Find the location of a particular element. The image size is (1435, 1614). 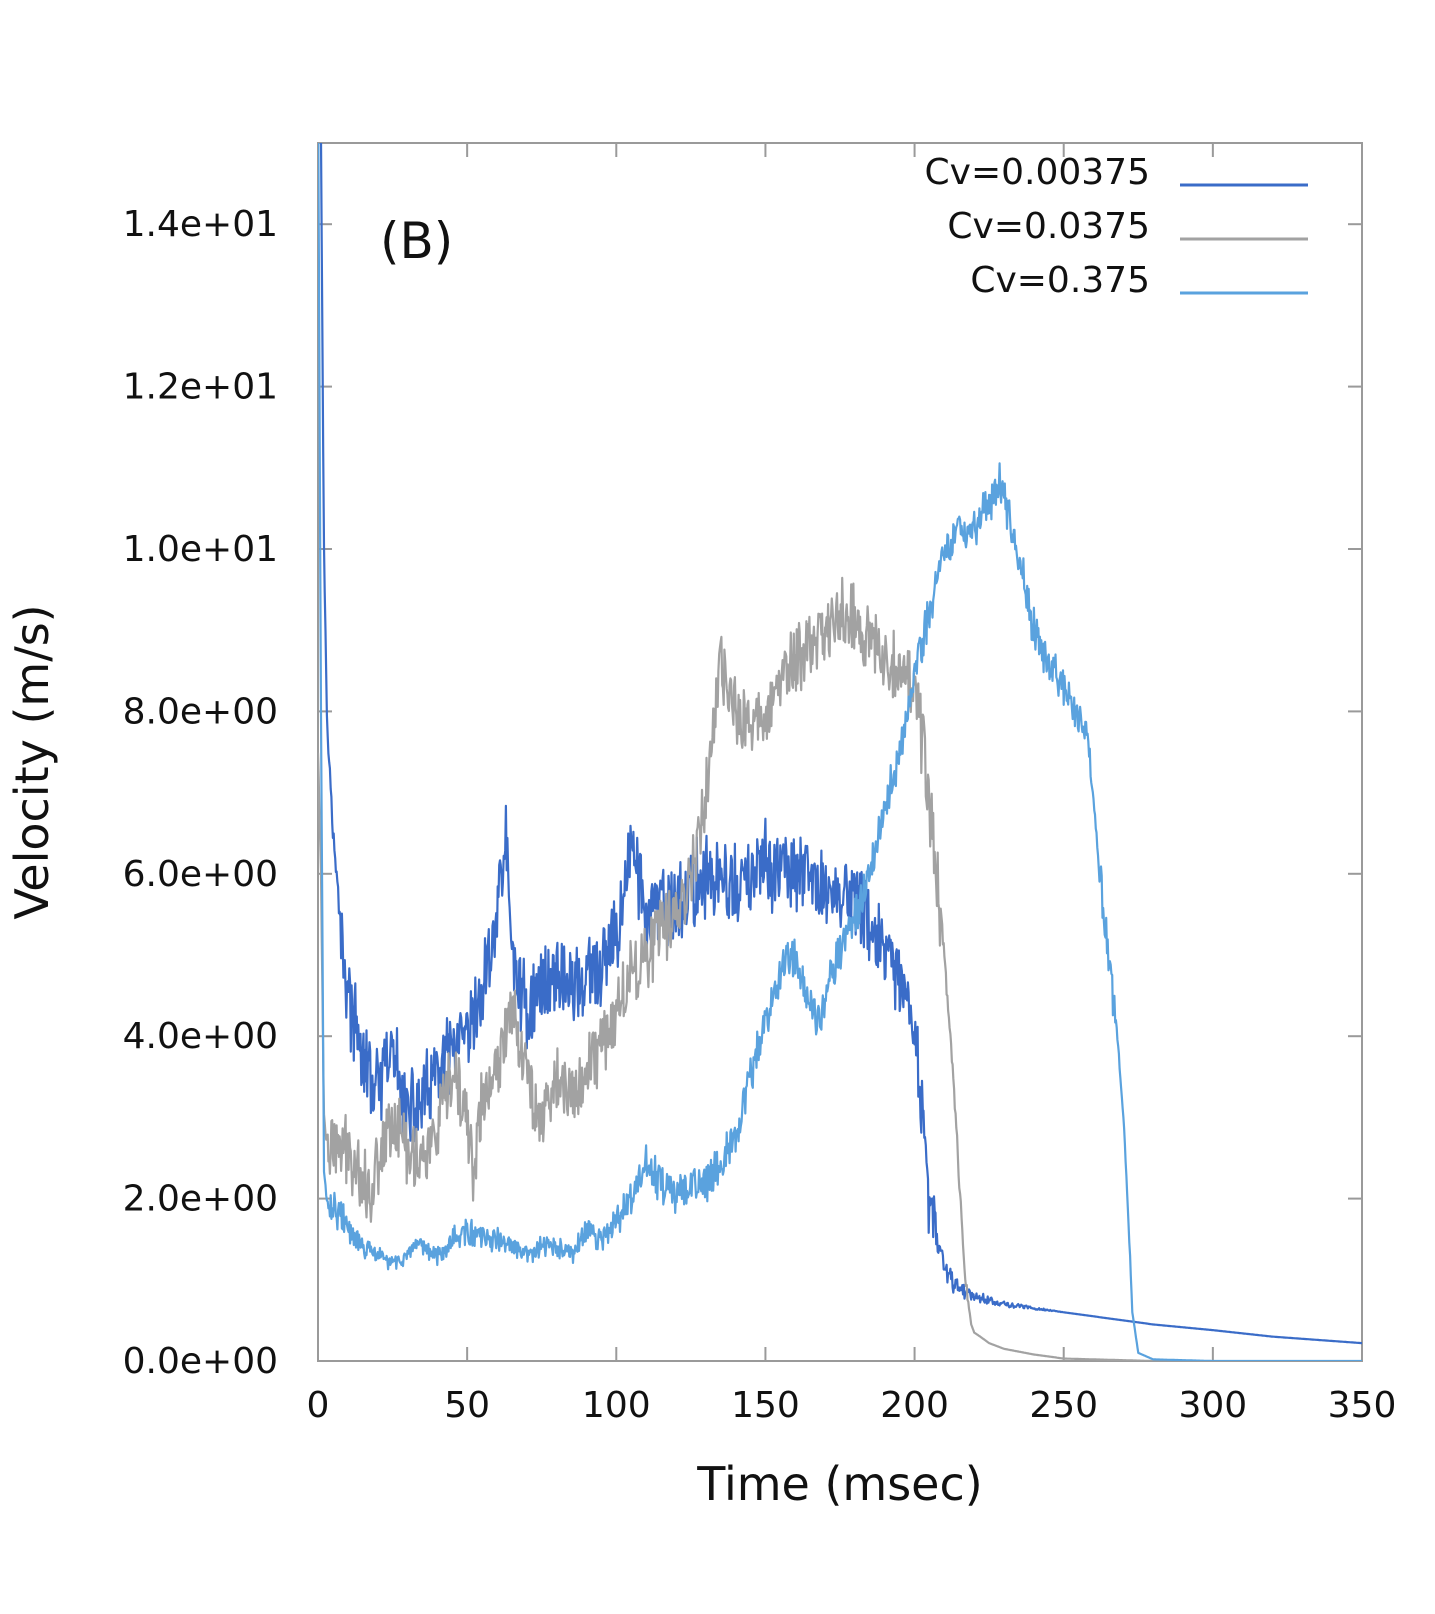

y-tick-label: 8.0e+00 is located at coordinates (200, 711).